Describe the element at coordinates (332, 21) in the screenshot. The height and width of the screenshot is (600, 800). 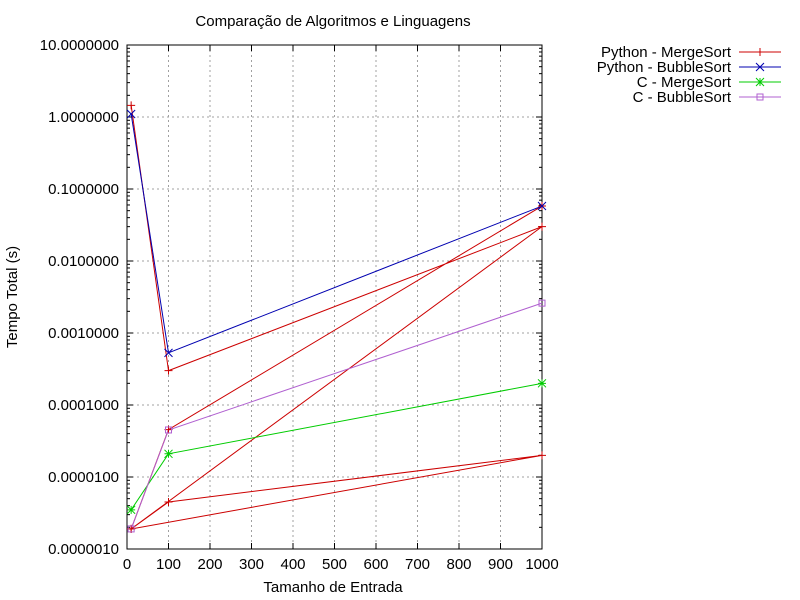
I see `chart-title: Comparação de Algoritmos e Linguagens` at that location.